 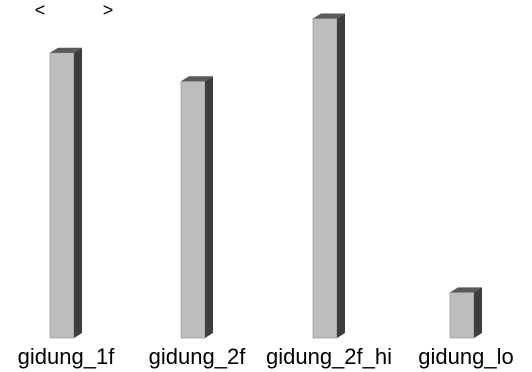 What do you see at coordinates (325, 178) in the screenshot?
I see `bar-front-gidung_2f_hi` at bounding box center [325, 178].